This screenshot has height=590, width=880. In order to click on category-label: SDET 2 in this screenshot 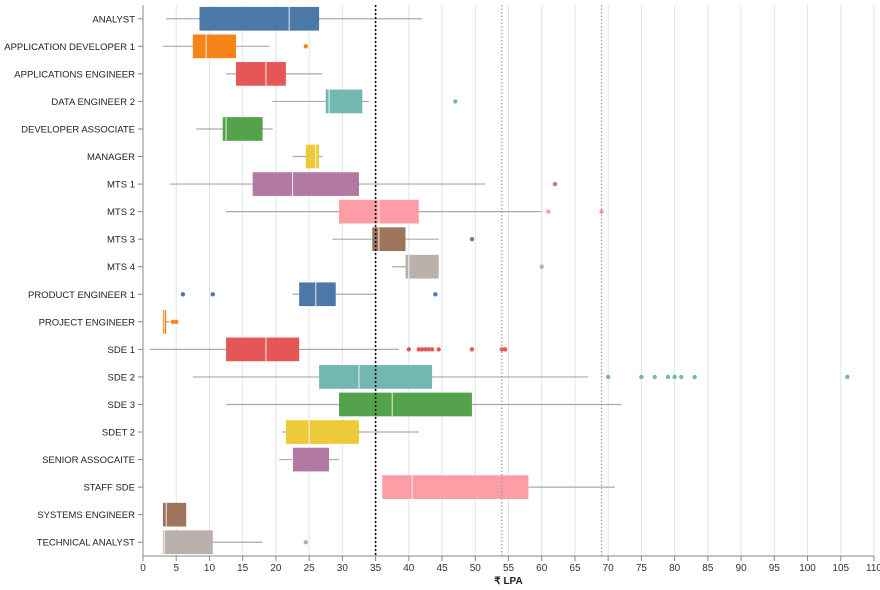, I will do `click(118, 433)`.